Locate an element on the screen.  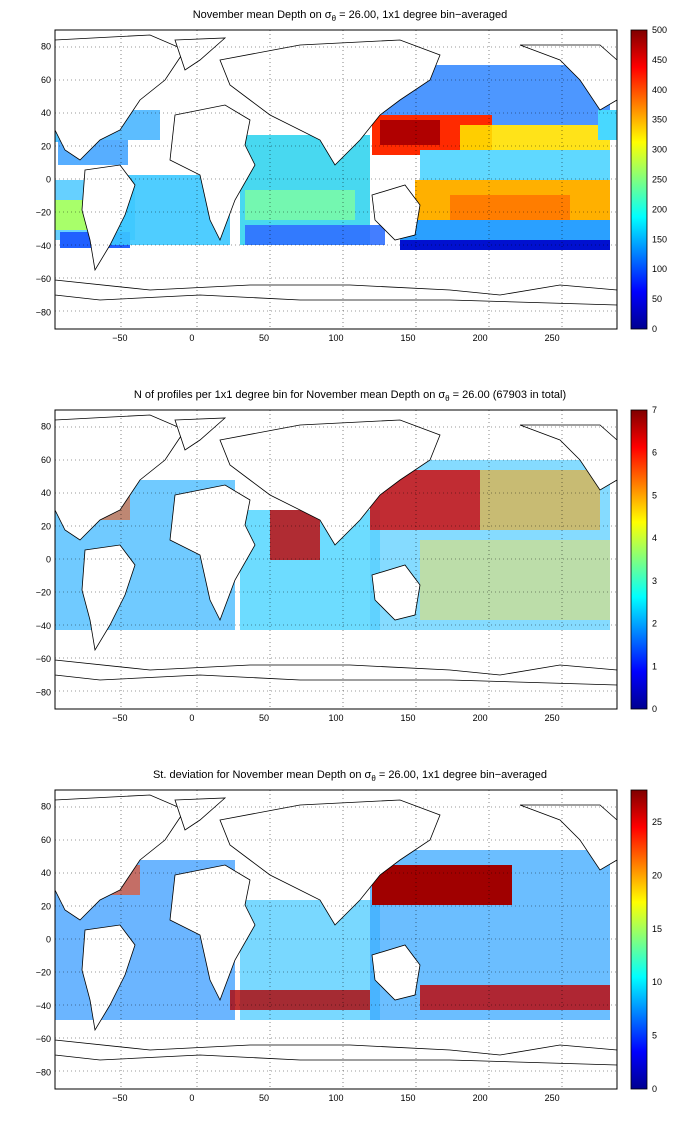
colorbar-tick-label: 100 is located at coordinates (659, 269).